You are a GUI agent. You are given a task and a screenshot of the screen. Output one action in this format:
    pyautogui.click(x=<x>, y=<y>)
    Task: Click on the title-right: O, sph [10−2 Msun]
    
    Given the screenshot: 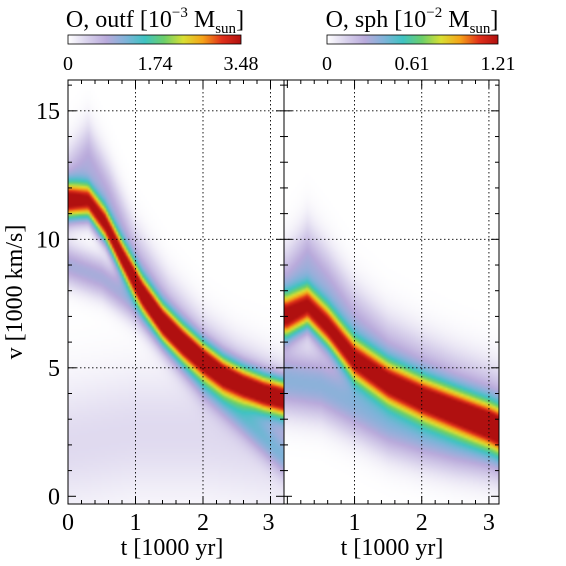 What is the action you would take?
    pyautogui.click(x=412, y=21)
    